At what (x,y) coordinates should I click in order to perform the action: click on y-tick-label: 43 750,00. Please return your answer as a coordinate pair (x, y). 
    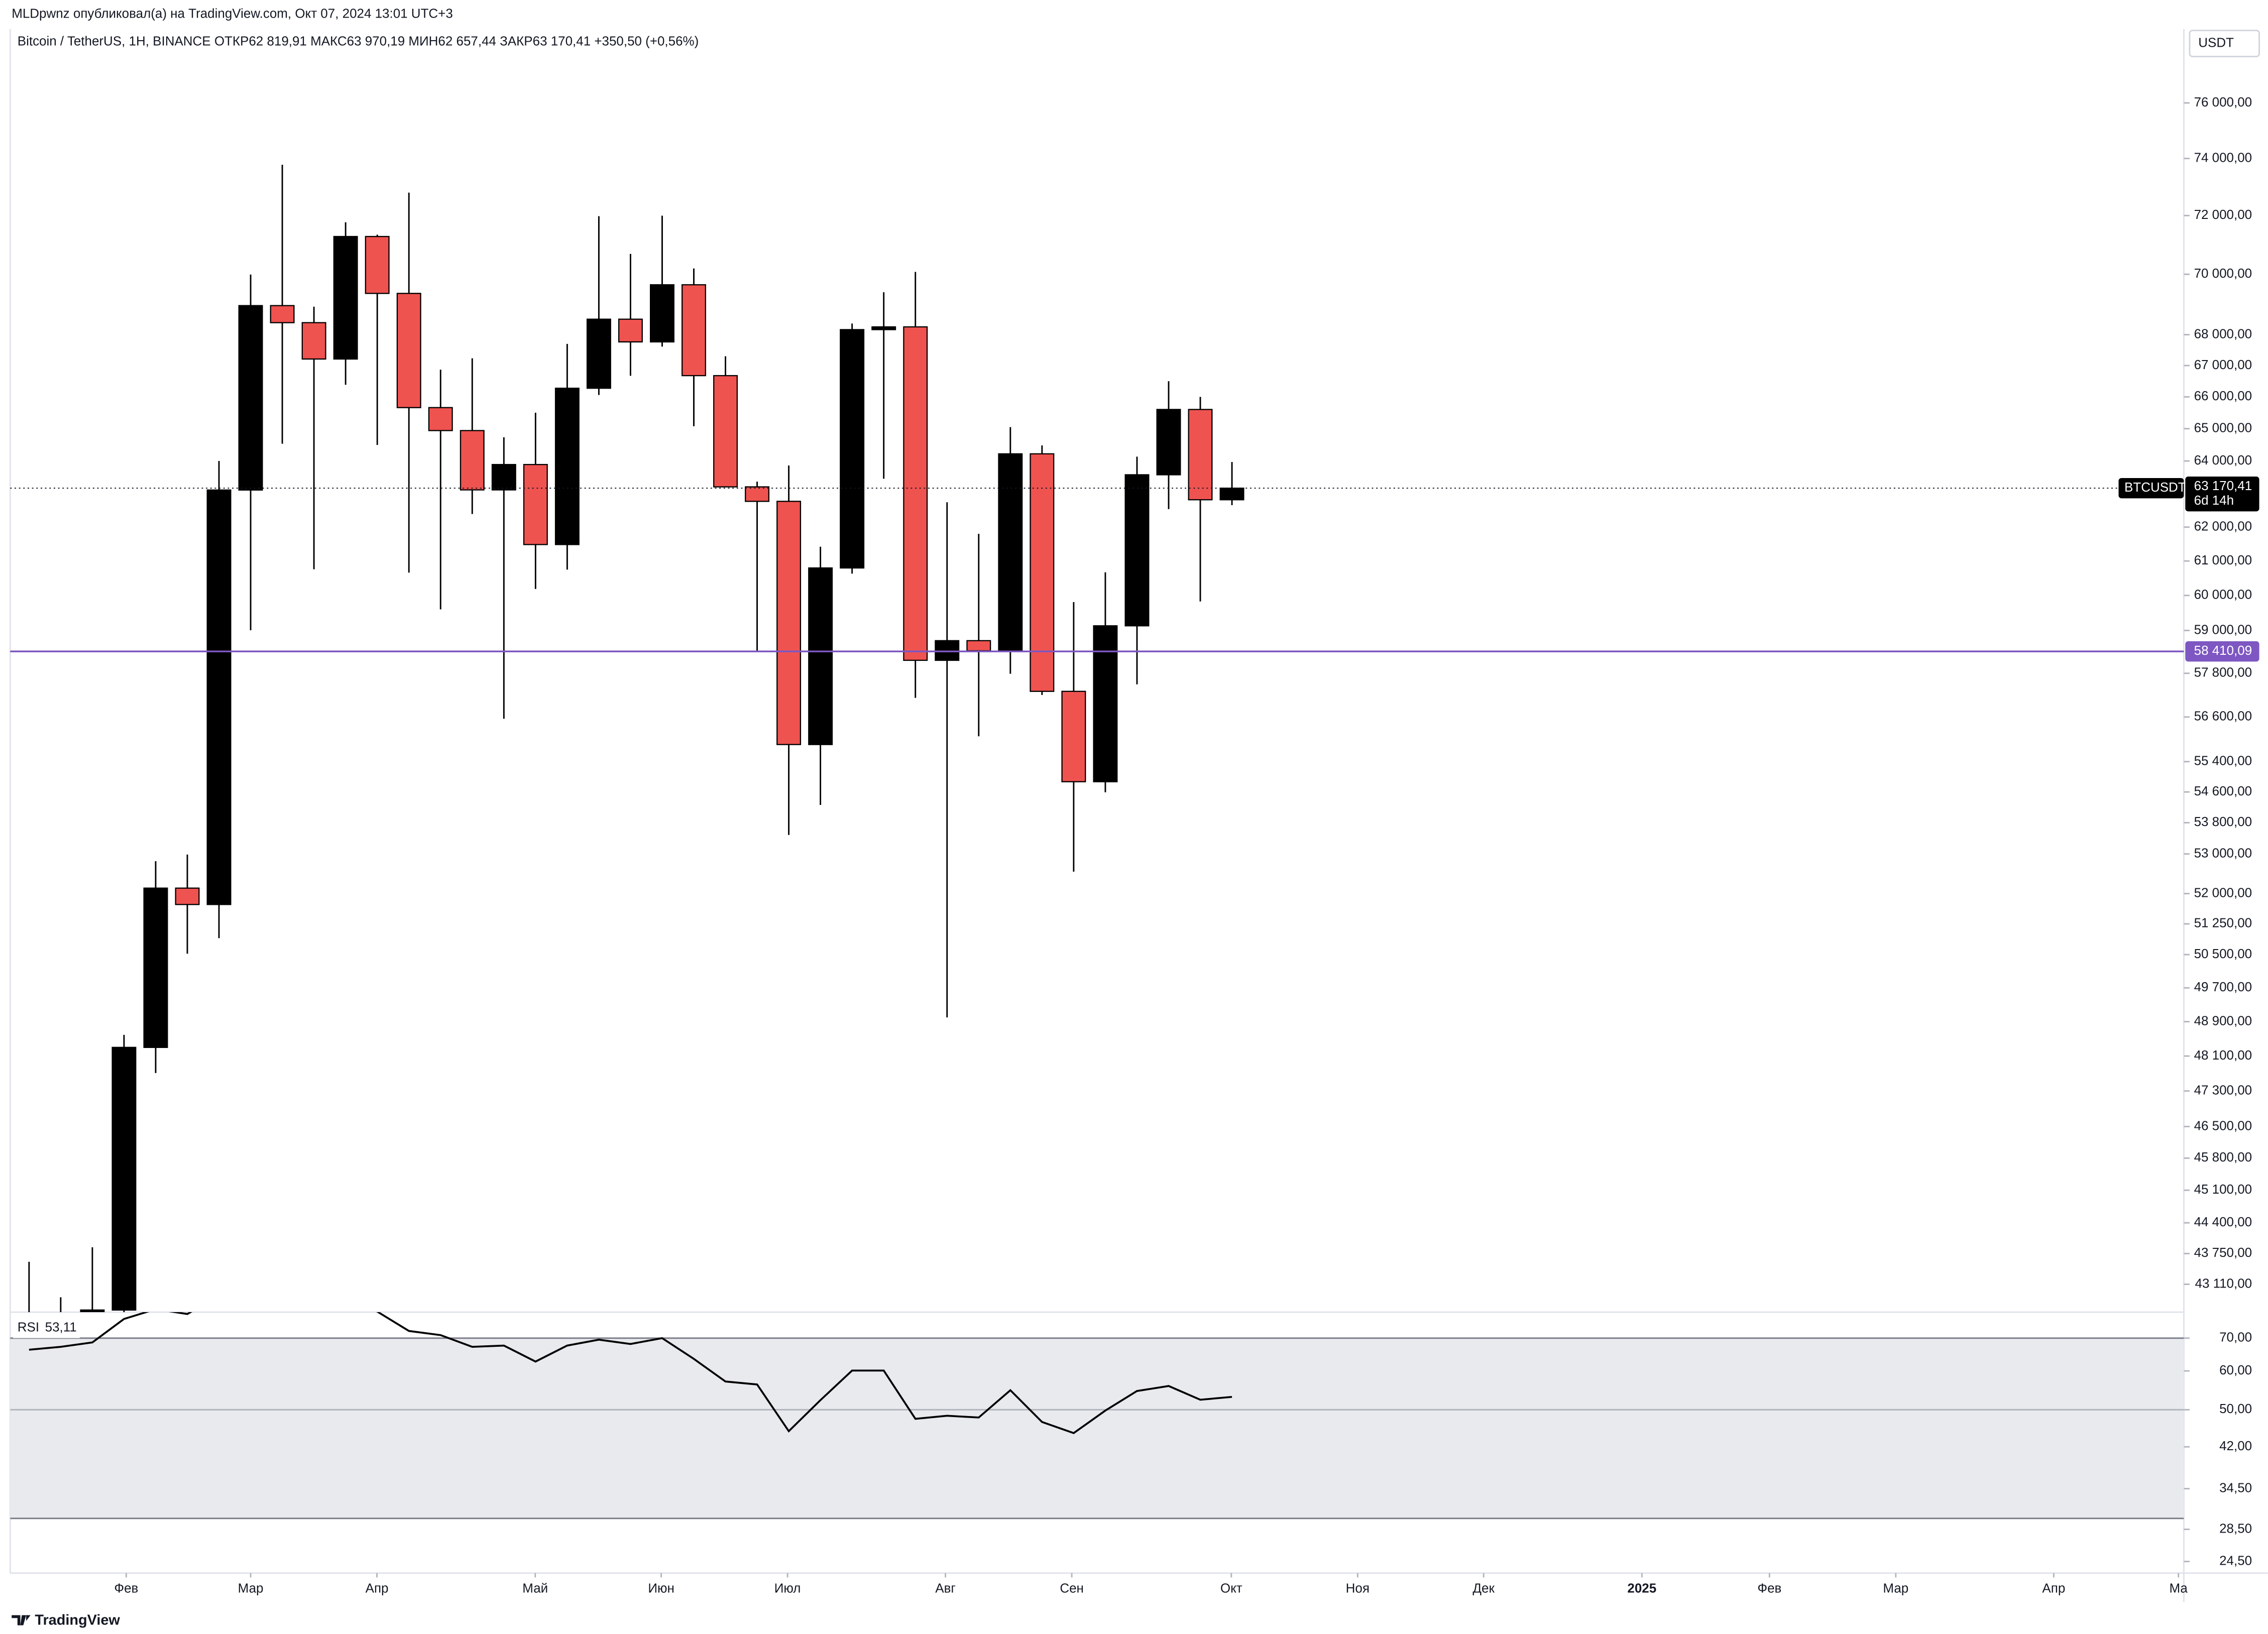
    Looking at the image, I should click on (2223, 1252).